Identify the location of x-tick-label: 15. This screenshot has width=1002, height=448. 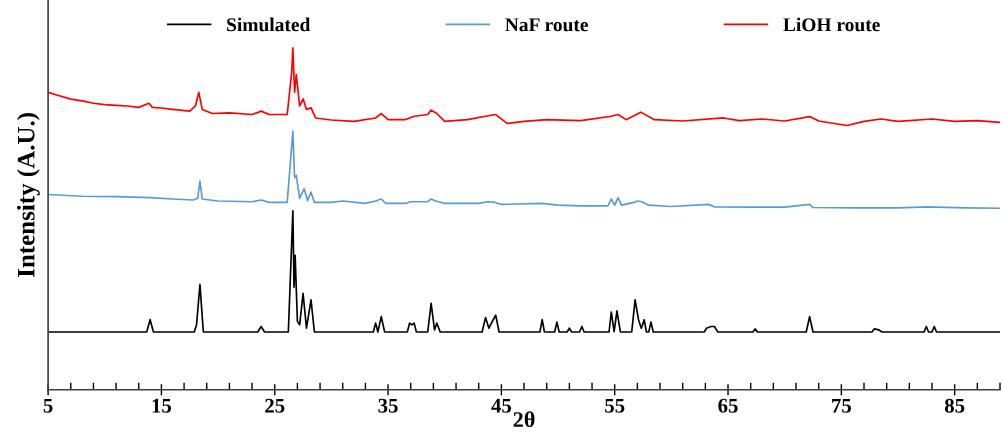
(162, 405).